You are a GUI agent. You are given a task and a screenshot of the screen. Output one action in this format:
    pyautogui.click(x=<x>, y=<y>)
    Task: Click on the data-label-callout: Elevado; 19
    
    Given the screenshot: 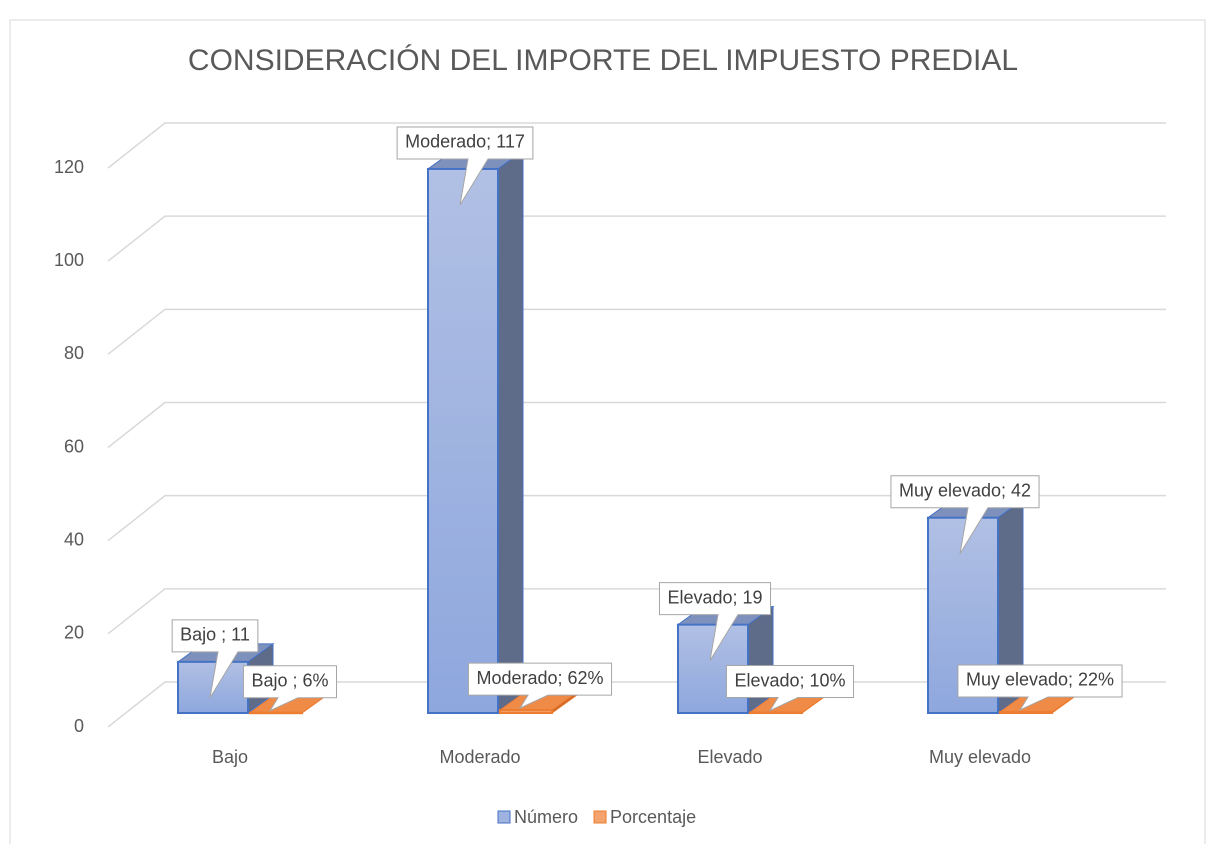 What is the action you would take?
    pyautogui.click(x=715, y=621)
    